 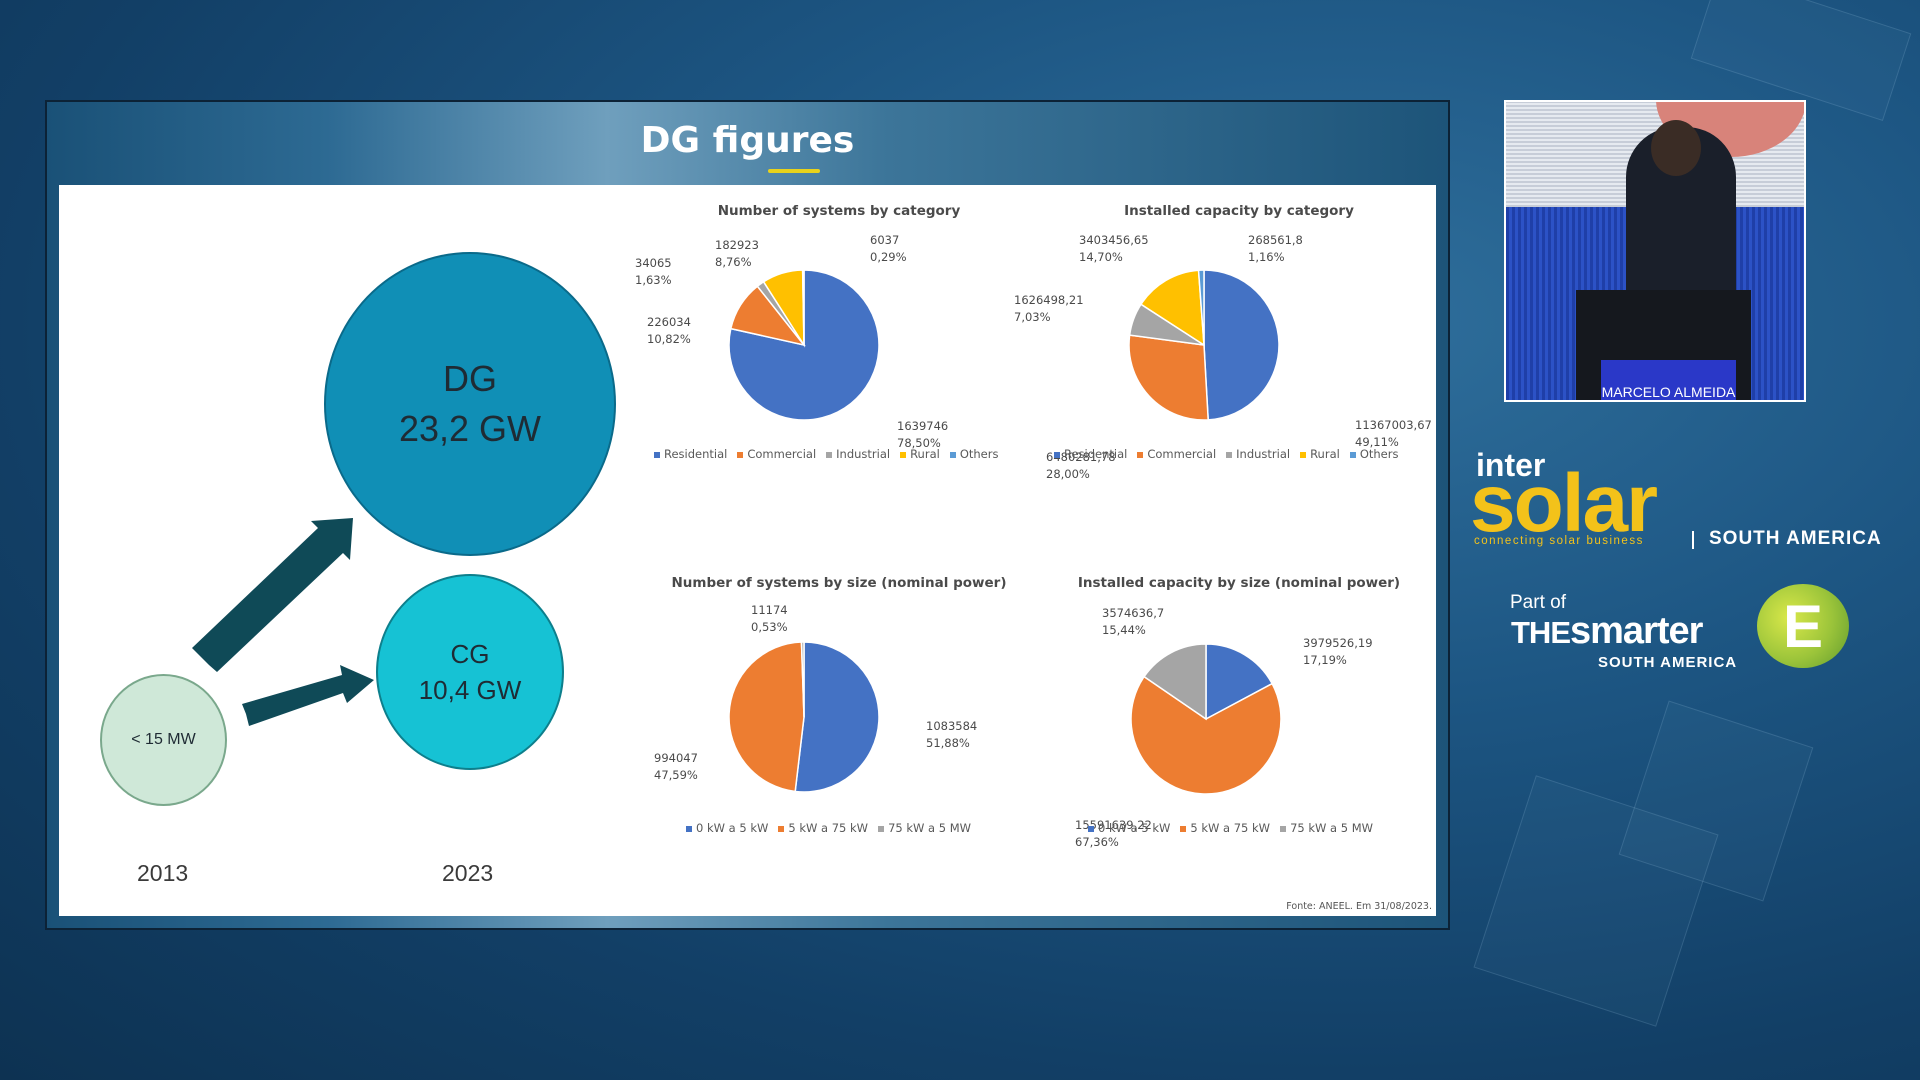 What do you see at coordinates (1676, 148) in the screenshot?
I see `speaker-head` at bounding box center [1676, 148].